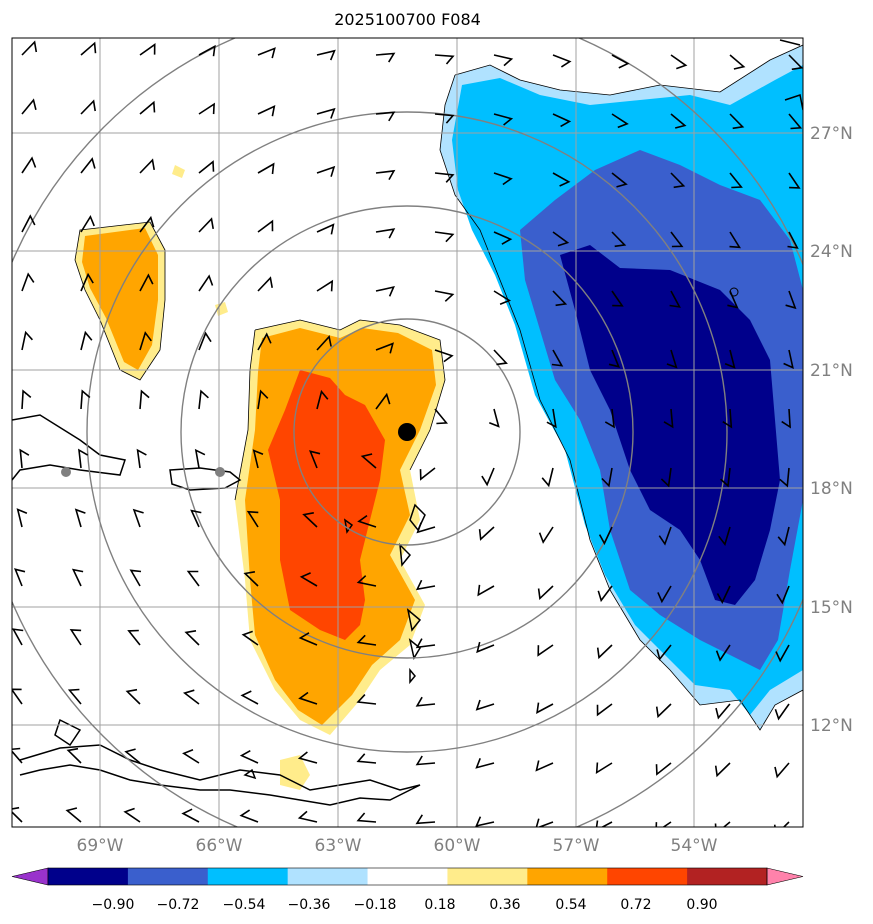  I want to click on colorbar-max-extend, so click(785, 876).